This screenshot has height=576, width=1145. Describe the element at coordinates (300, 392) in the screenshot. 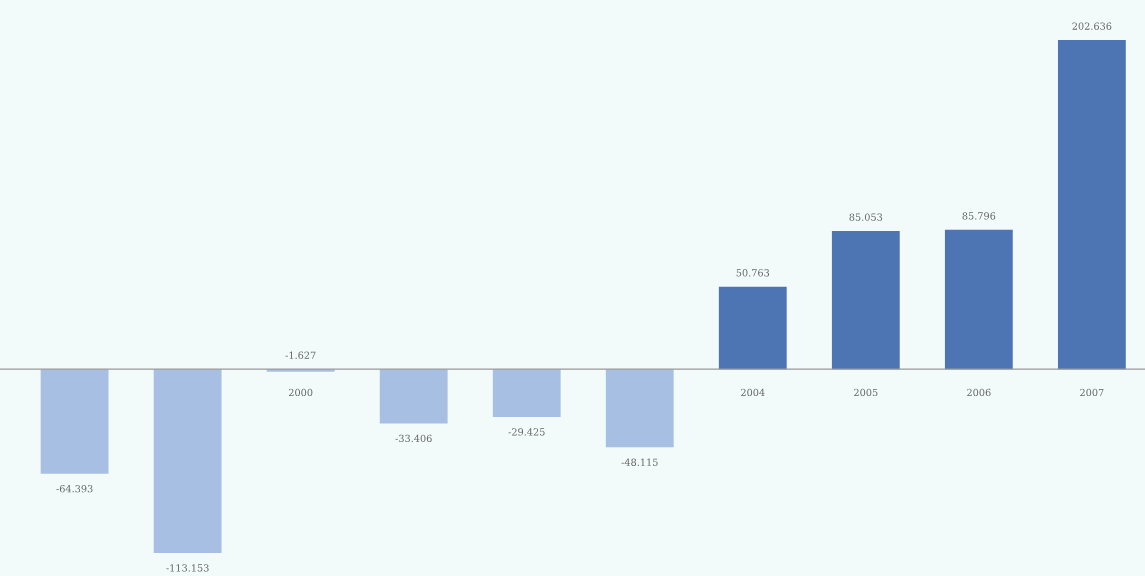

I see `x-tick-label: 2000` at that location.